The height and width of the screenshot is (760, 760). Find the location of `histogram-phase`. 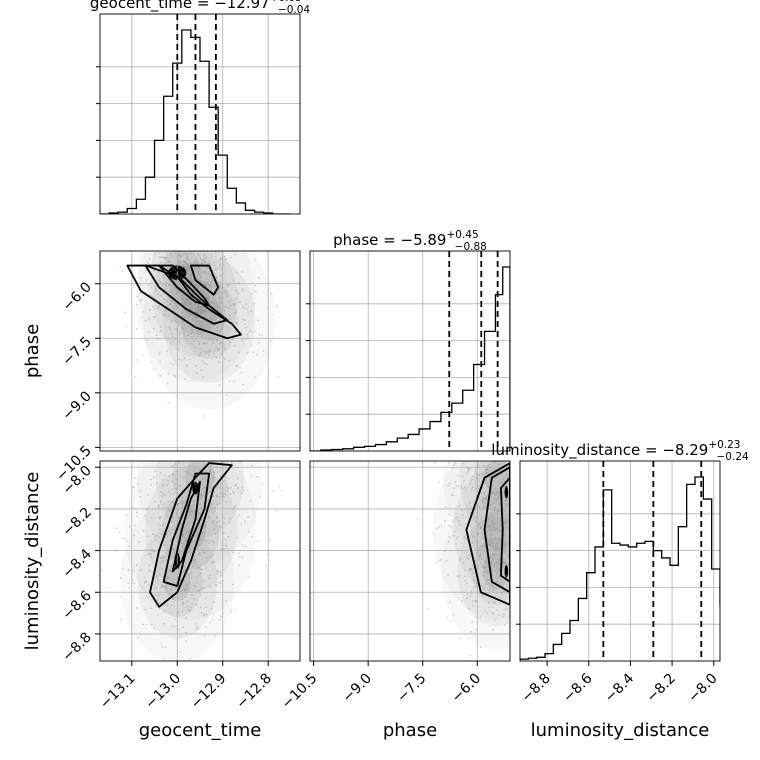

histogram-phase is located at coordinates (410, 358).